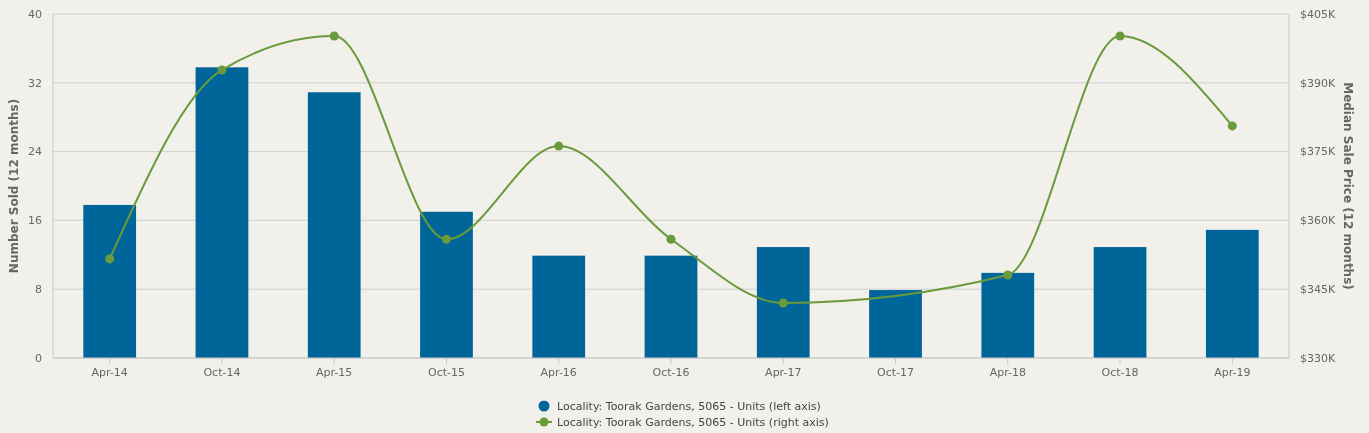  What do you see at coordinates (689, 406) in the screenshot?
I see `legend-label: Locality: Toorak Gardens, 5065 - Units (left axis)` at bounding box center [689, 406].